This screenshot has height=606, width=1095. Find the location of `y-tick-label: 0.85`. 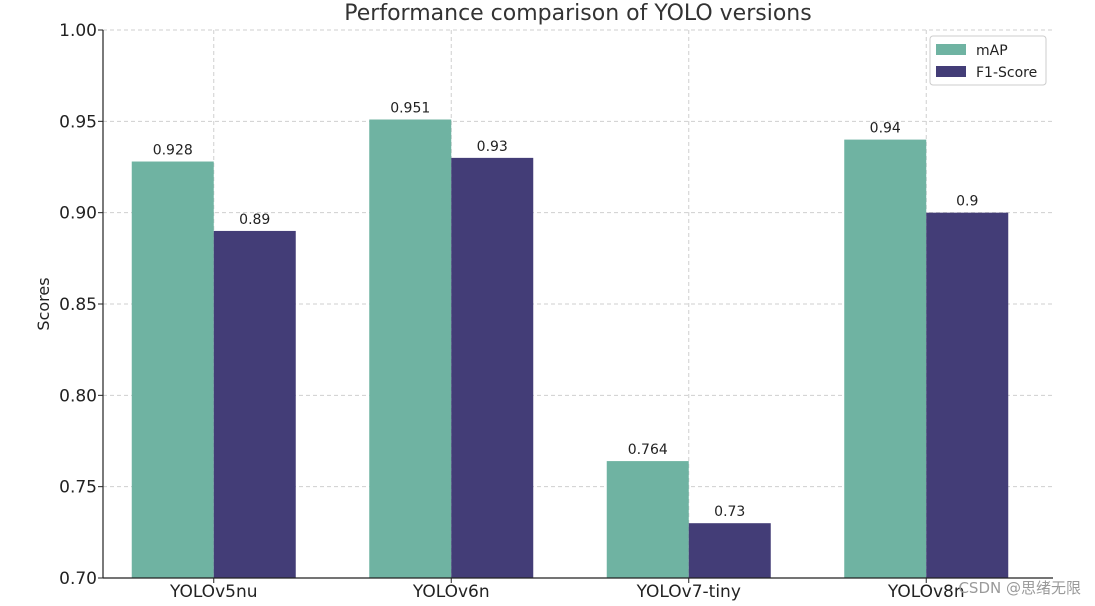

y-tick-label: 0.85 is located at coordinates (78, 305).